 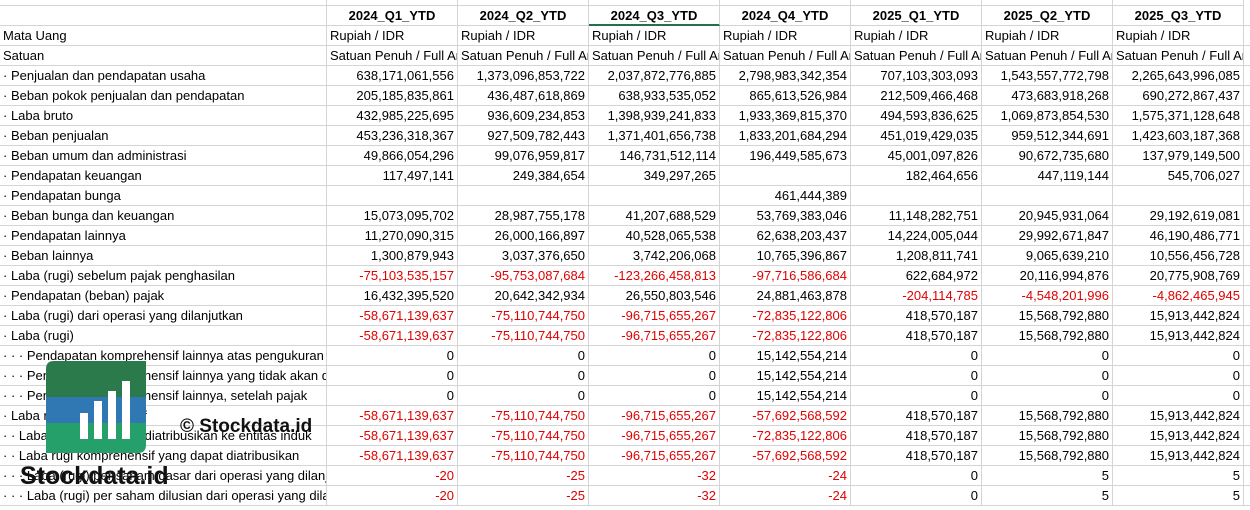 What do you see at coordinates (1047, 216) in the screenshot?
I see `cell: 20,945,931,064` at bounding box center [1047, 216].